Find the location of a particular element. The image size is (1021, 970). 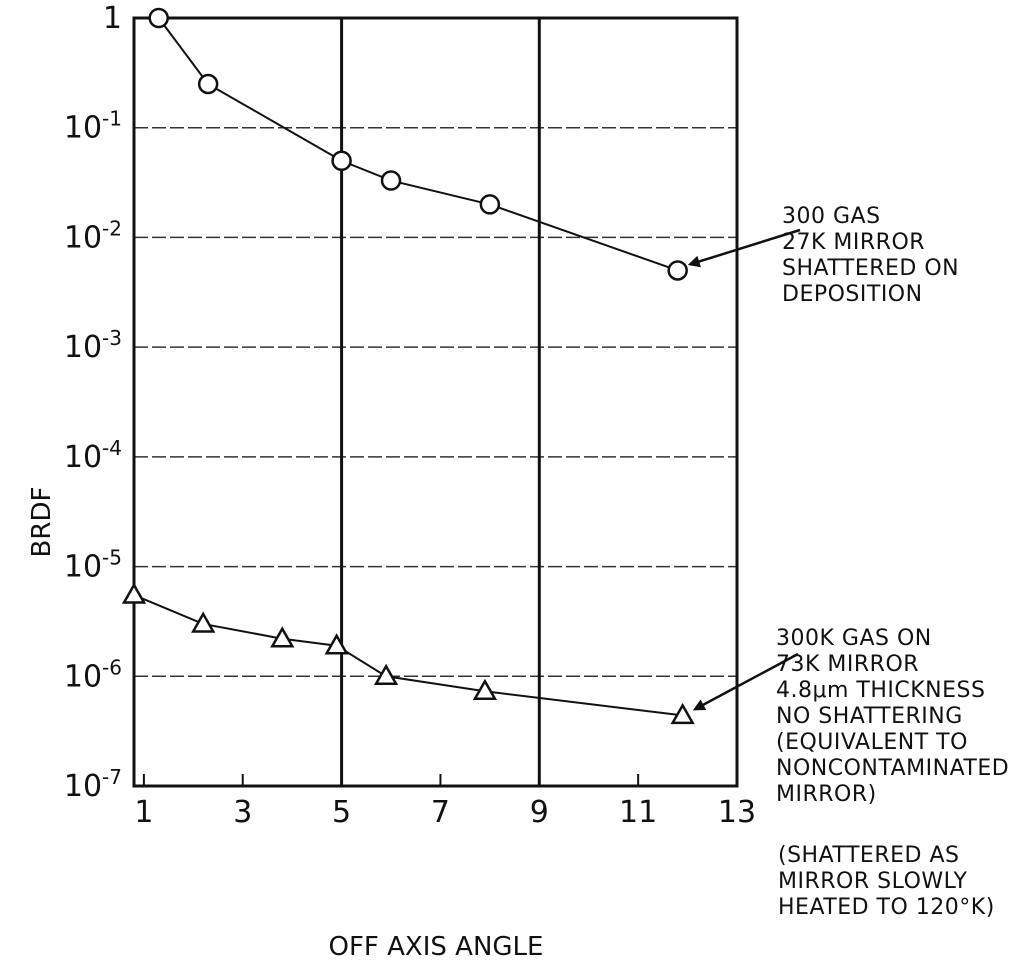

x-tick-label: 1 is located at coordinates (143, 812).